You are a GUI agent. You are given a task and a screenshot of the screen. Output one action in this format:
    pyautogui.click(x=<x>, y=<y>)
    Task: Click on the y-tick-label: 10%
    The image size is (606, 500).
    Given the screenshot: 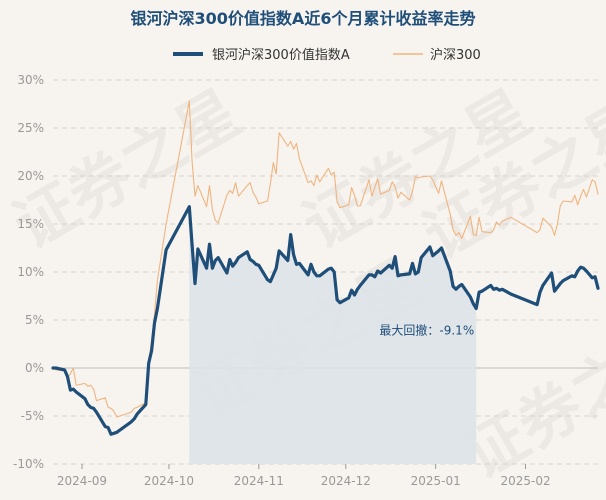 What is the action you would take?
    pyautogui.click(x=30, y=272)
    